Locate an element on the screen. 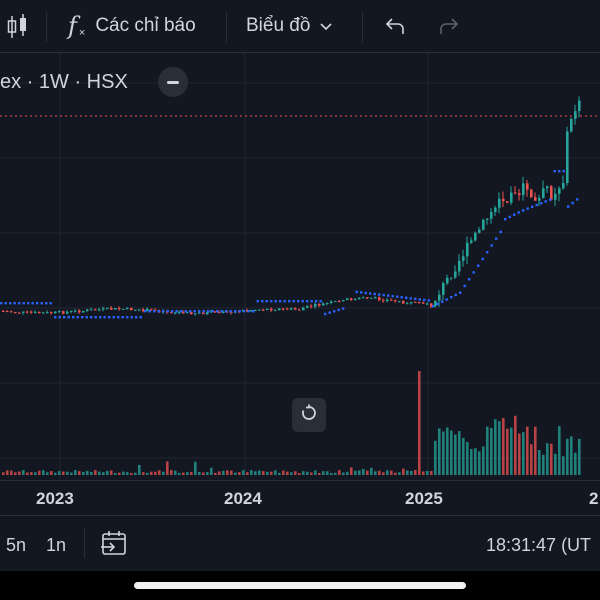 The height and width of the screenshot is (600, 600). legend-collapse-button is located at coordinates (173, 82).